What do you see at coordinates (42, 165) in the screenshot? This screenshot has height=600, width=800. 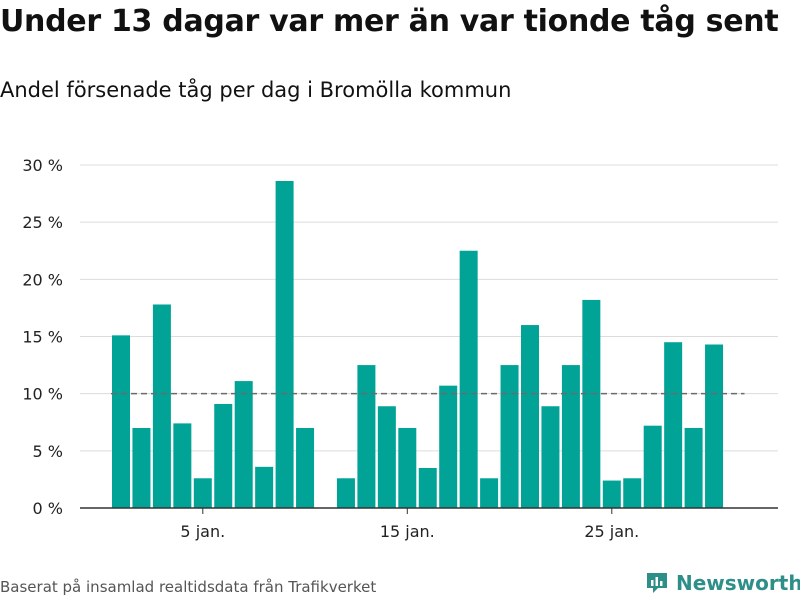 I see `y-tick-label: 30 %` at bounding box center [42, 165].